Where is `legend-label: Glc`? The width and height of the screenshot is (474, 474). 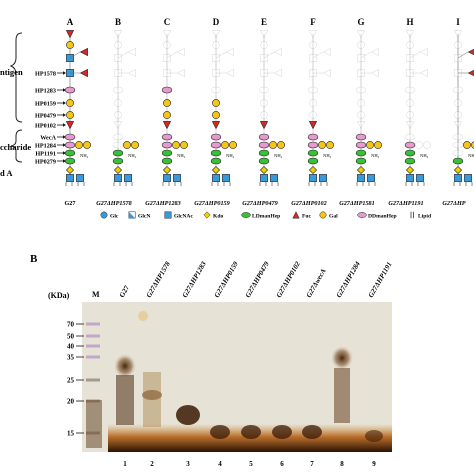
legend-label: Glc is located at coordinates (114, 216).